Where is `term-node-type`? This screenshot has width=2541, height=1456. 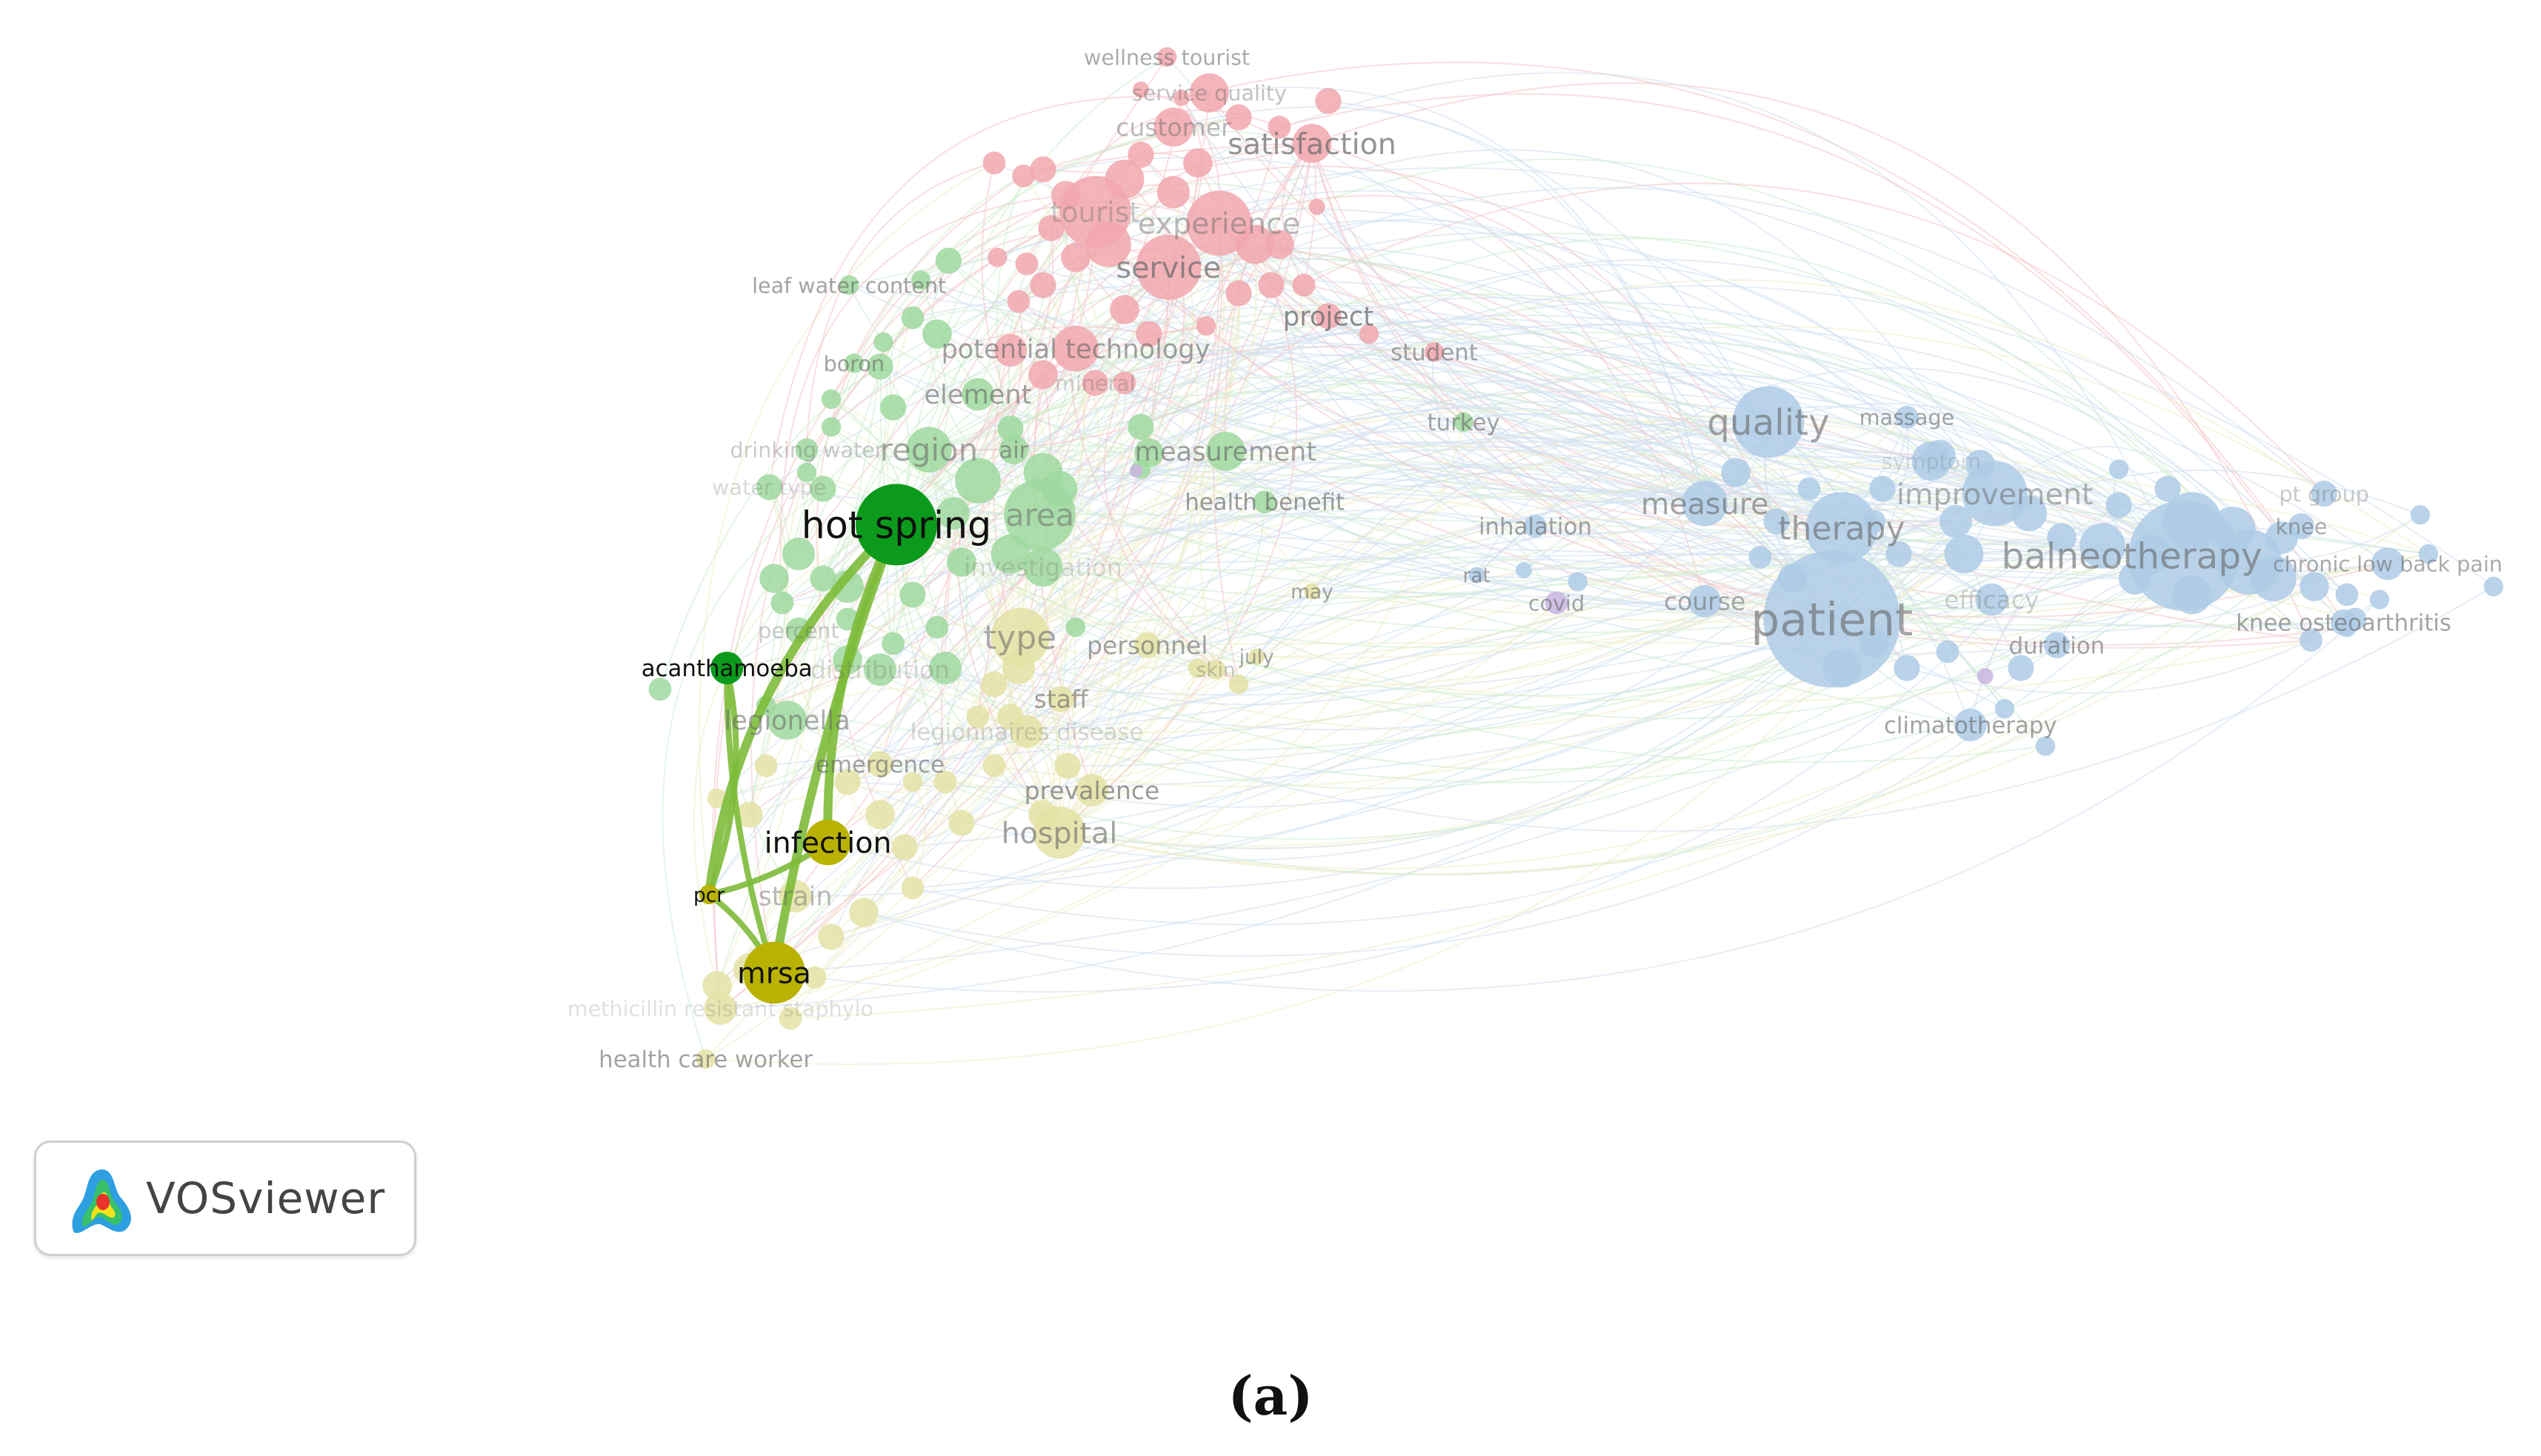 term-node-type is located at coordinates (1020, 637).